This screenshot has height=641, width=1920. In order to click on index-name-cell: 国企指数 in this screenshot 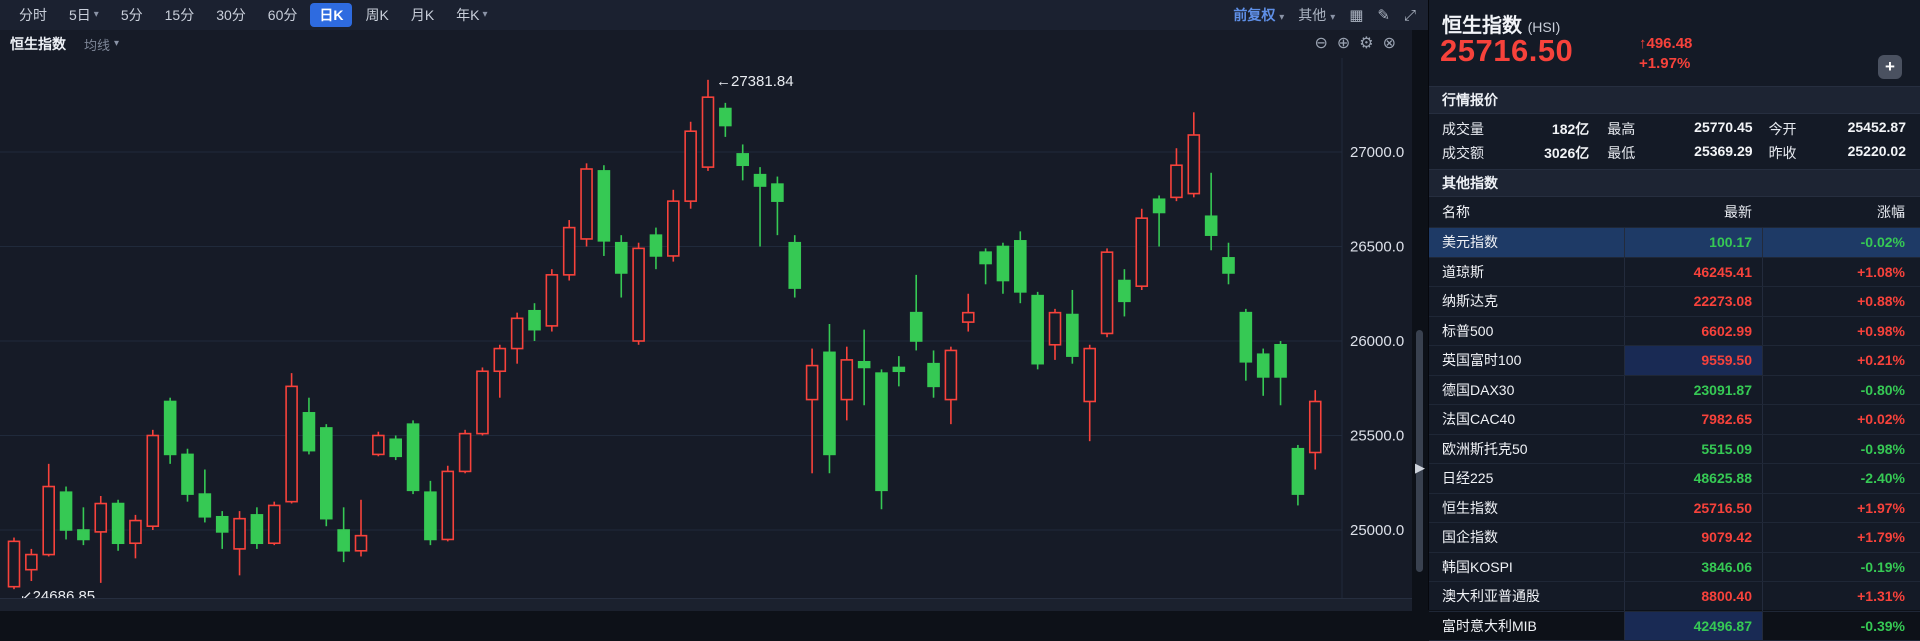, I will do `click(1526, 537)`.